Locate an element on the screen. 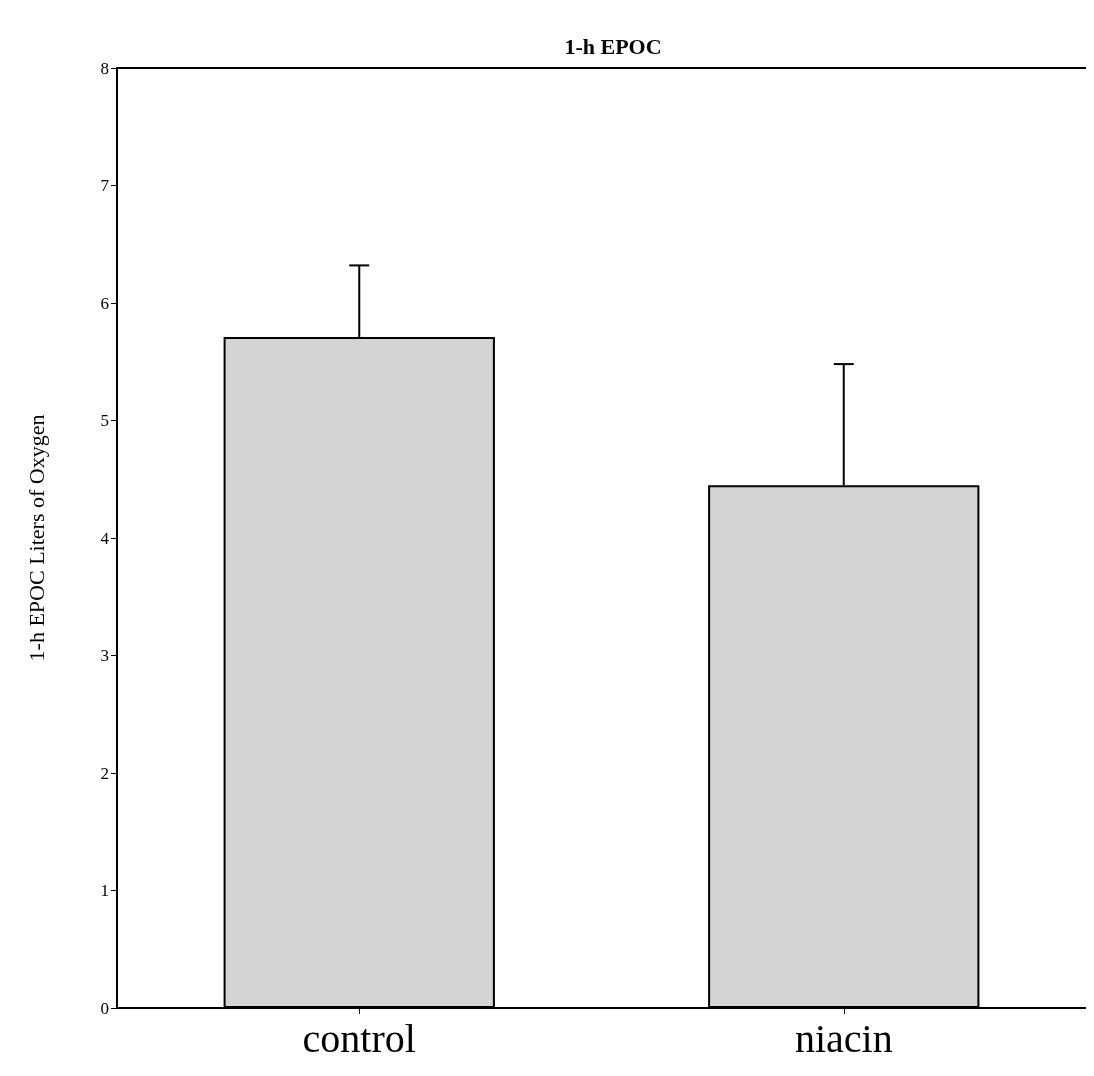 The width and height of the screenshot is (1094, 1076). y-axis-title: 1-h EPOC Liters of Oxygen is located at coordinates (36, 538).